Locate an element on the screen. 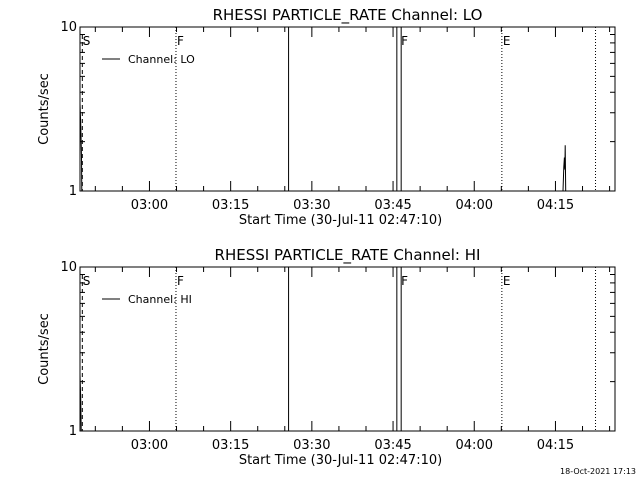  x-tick-label-hi: 03:30 is located at coordinates (311, 445).